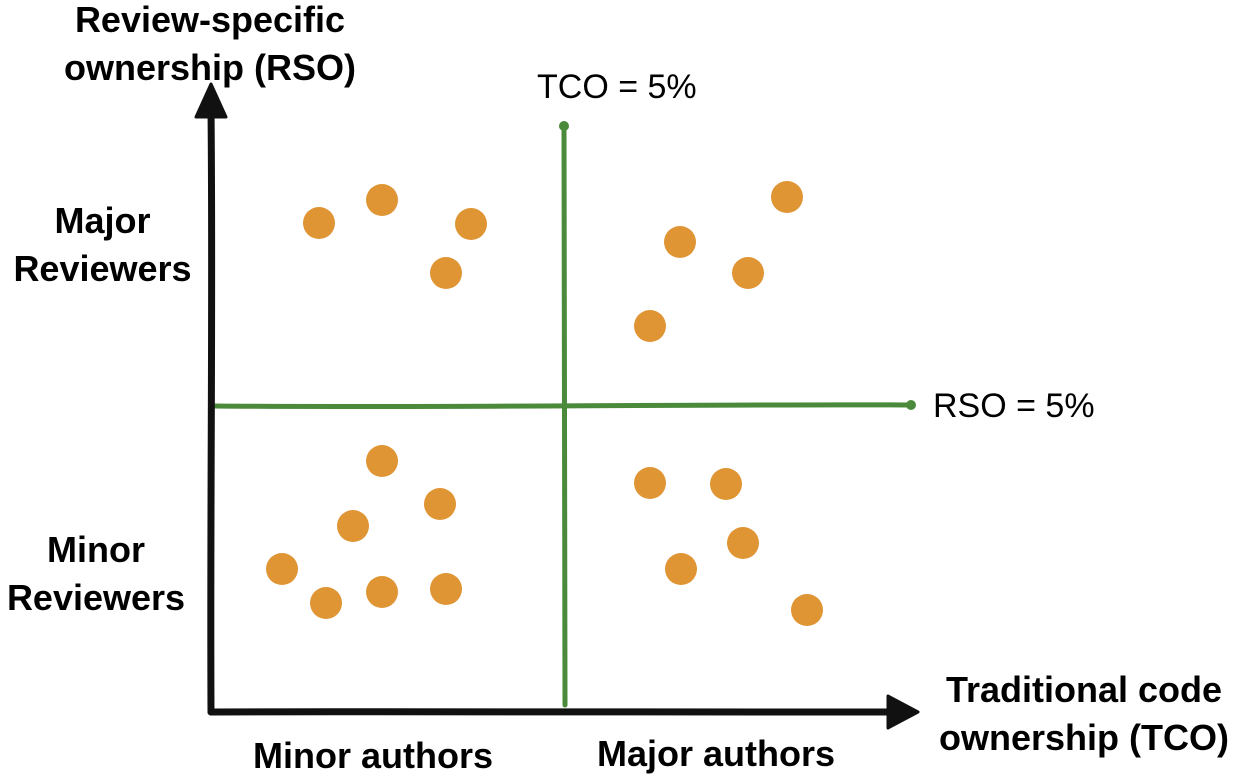 This screenshot has width=1245, height=777. Describe the element at coordinates (210, 20) in the screenshot. I see `y-axis-title-line1: Review-specific` at that location.